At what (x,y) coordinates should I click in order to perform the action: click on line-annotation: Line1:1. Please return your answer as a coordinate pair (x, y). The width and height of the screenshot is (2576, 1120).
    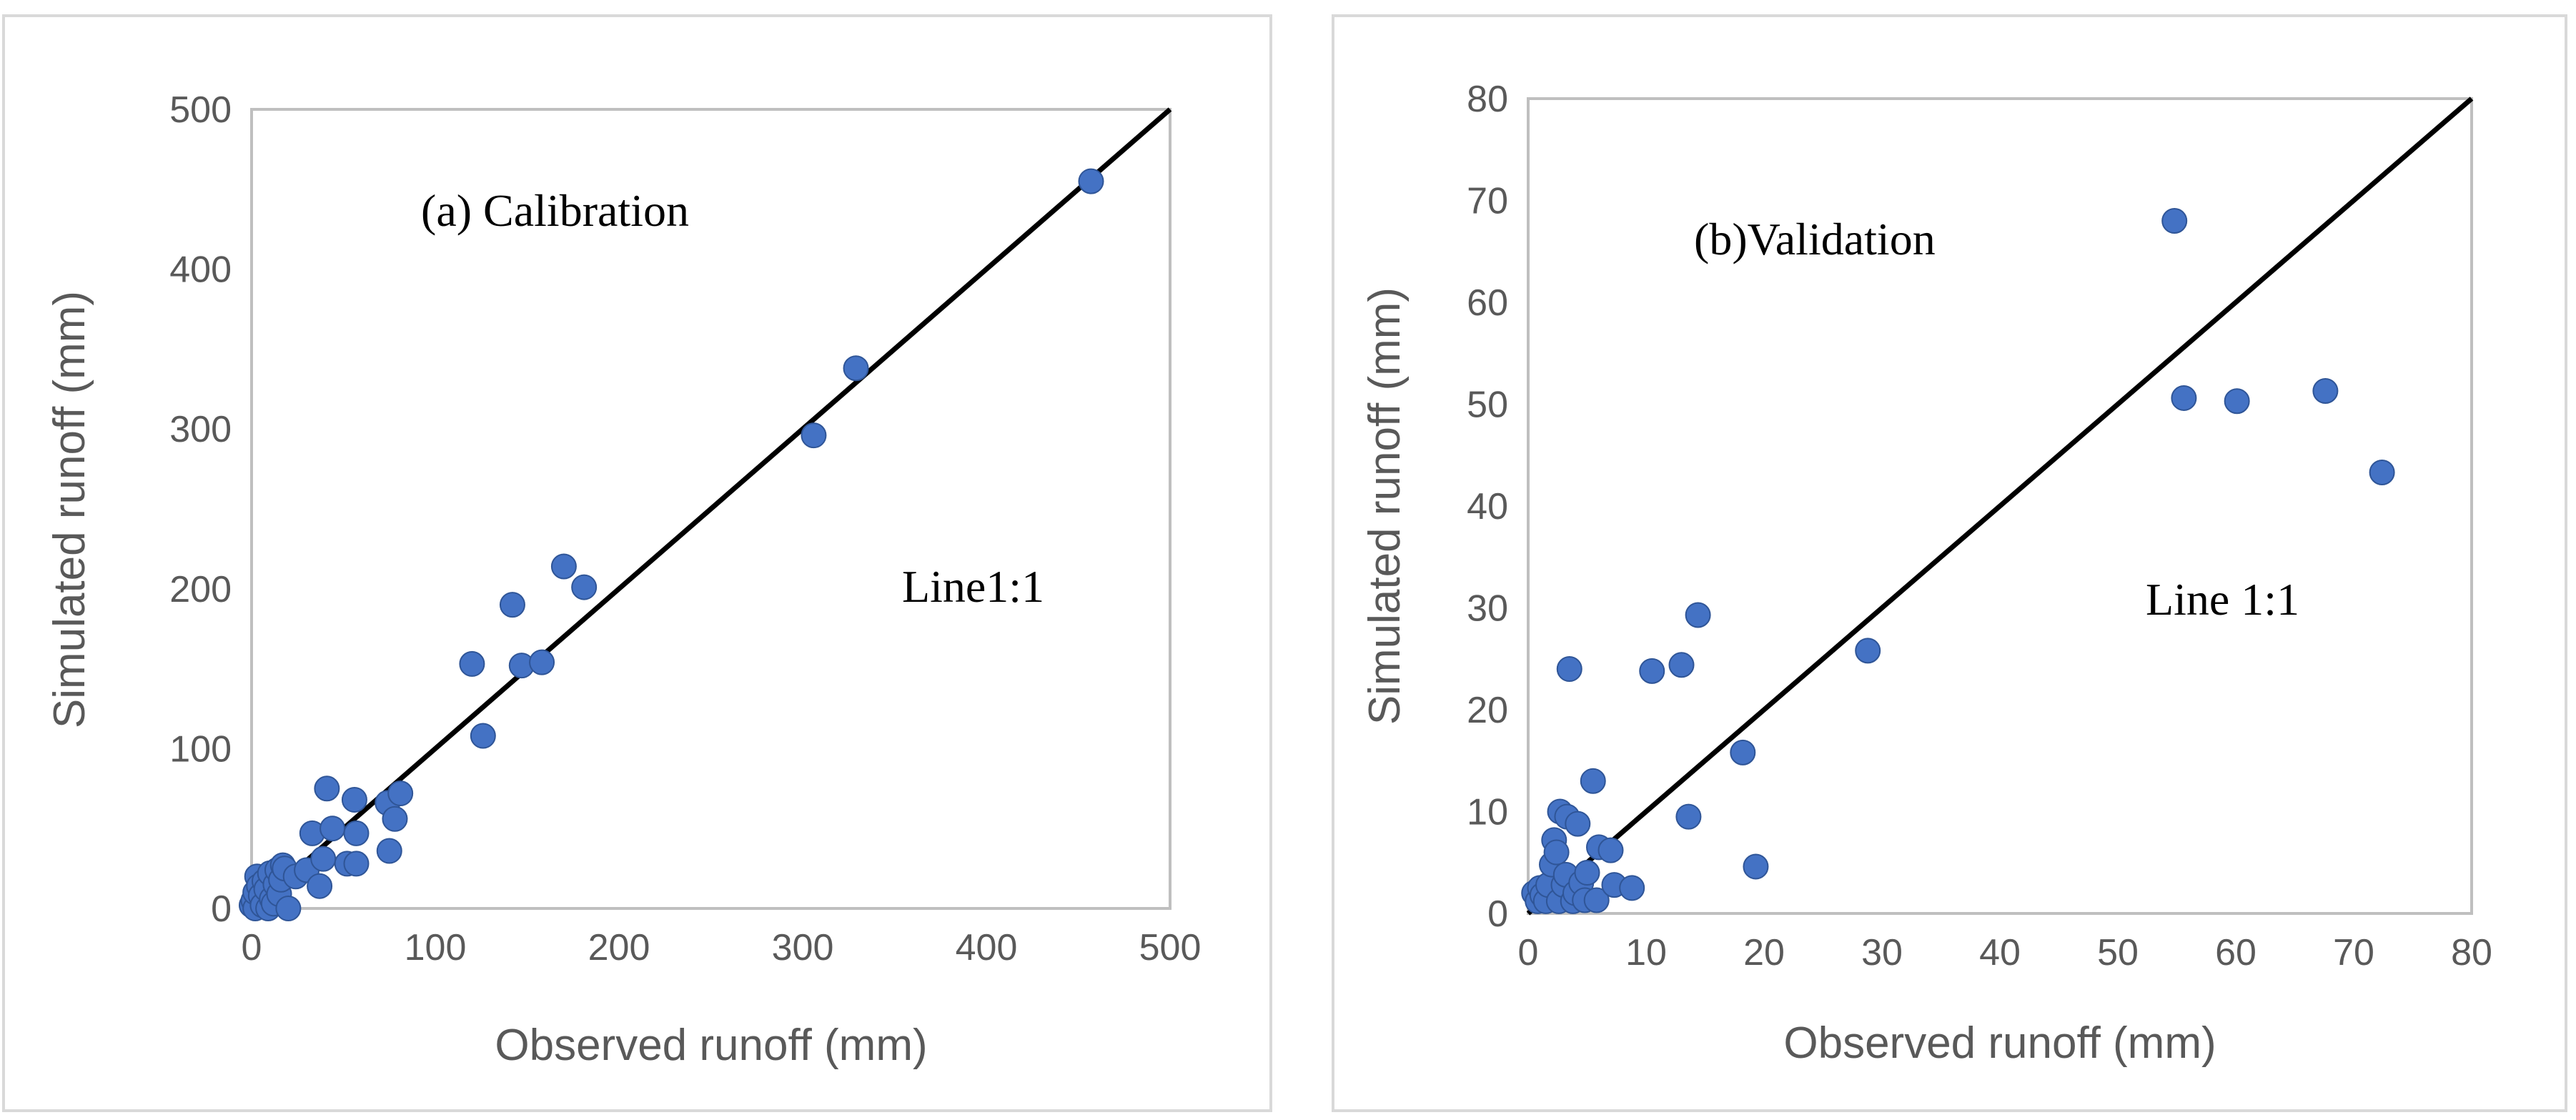
    Looking at the image, I should click on (973, 586).